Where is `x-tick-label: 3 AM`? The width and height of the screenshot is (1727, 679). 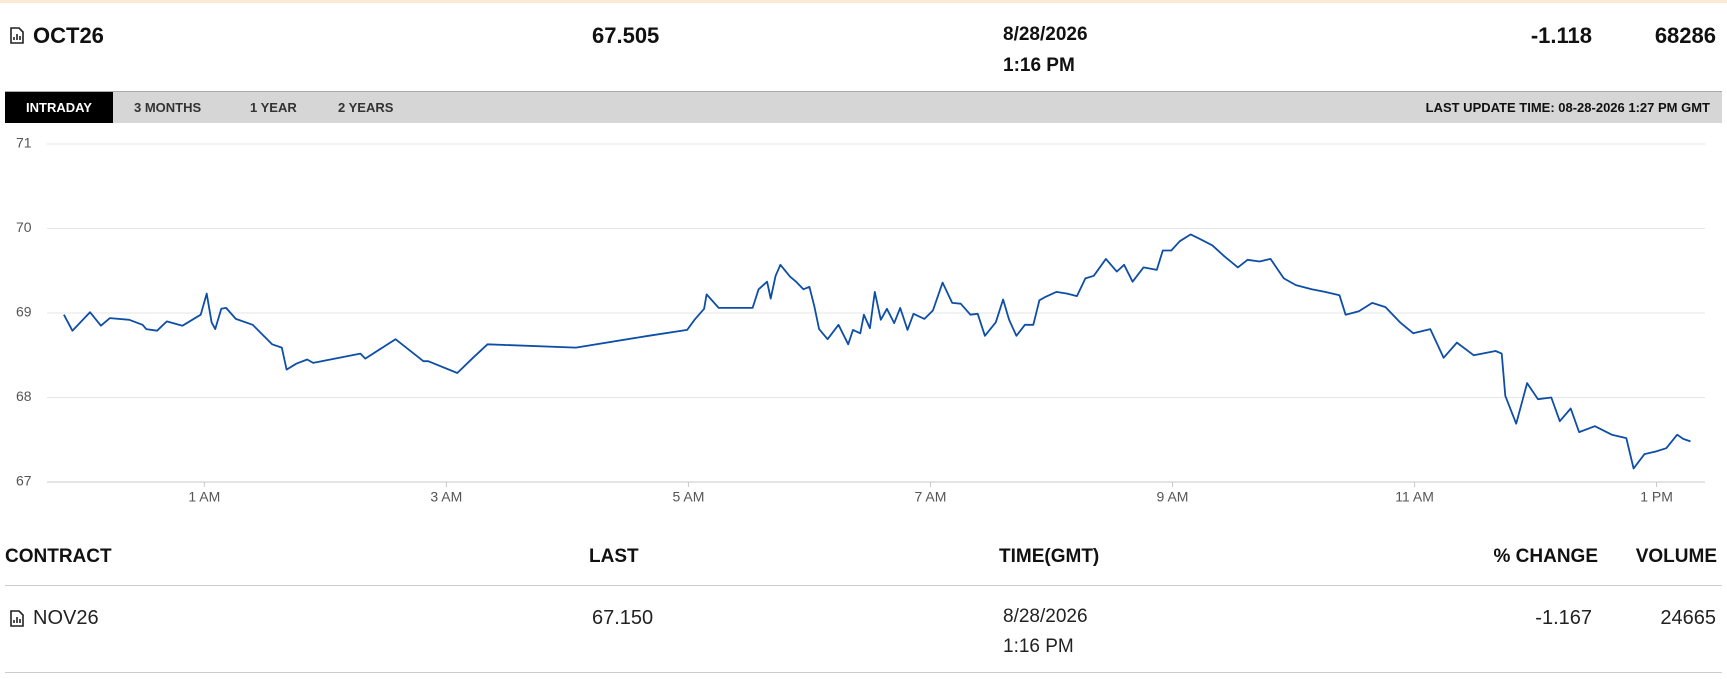
x-tick-label: 3 AM is located at coordinates (446, 497).